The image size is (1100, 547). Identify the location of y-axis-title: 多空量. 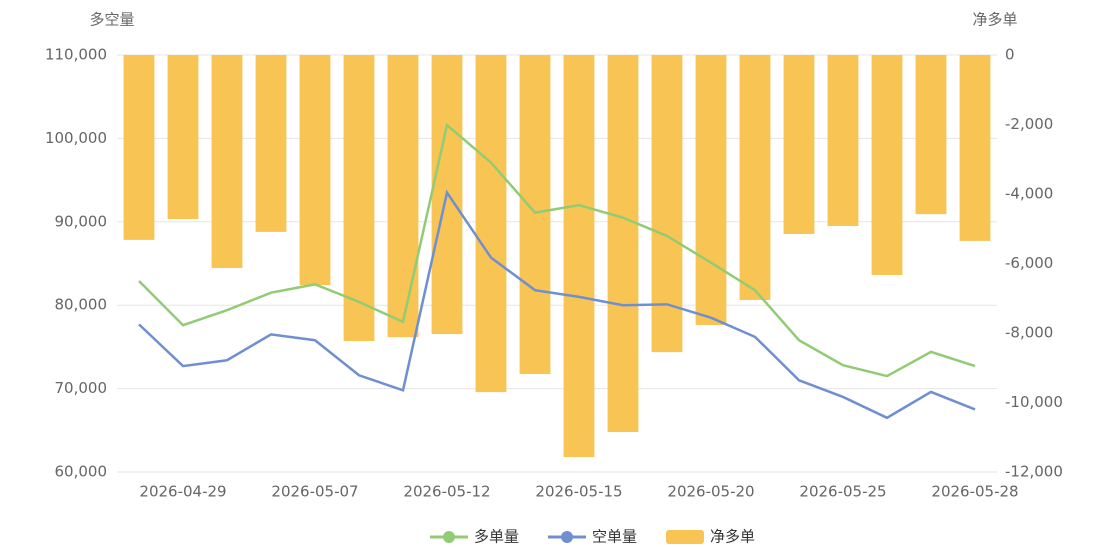
(111, 20).